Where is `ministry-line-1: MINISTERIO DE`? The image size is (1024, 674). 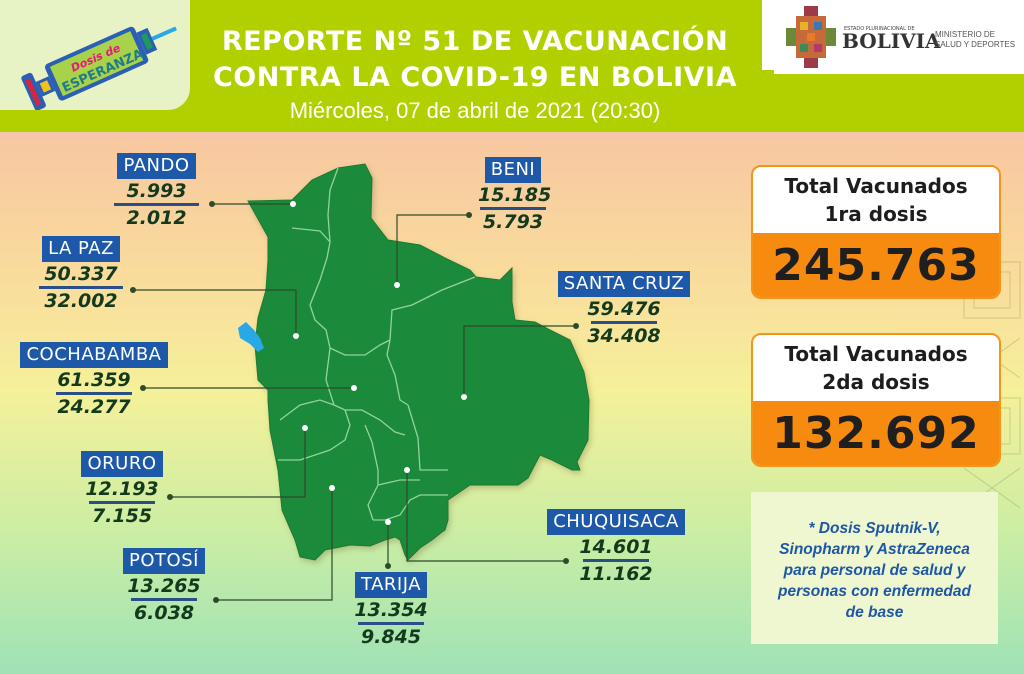
ministry-line-1: MINISTERIO DE is located at coordinates (965, 34).